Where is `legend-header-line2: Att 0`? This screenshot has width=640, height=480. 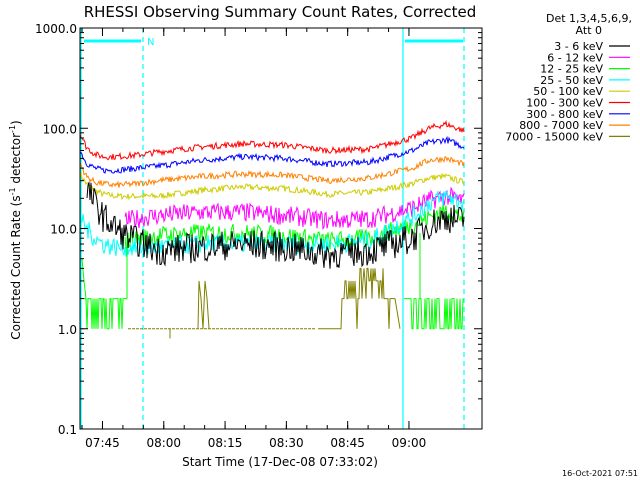
legend-header-line2: Att 0 is located at coordinates (589, 30).